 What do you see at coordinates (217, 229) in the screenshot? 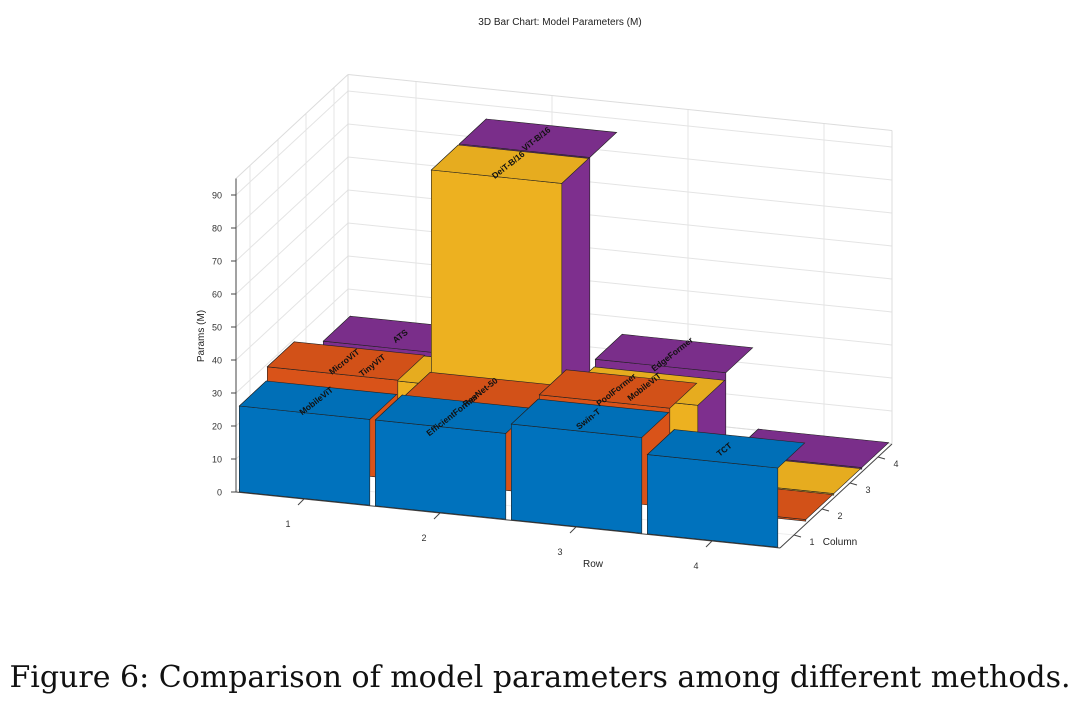
I see `z-tick-label: 80` at bounding box center [217, 229].